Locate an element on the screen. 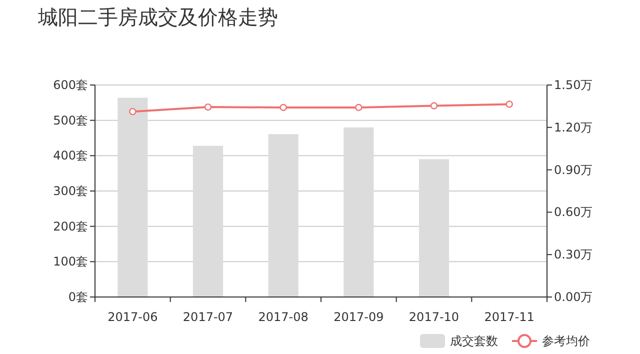  y-tick-label: 100套 is located at coordinates (70, 261).